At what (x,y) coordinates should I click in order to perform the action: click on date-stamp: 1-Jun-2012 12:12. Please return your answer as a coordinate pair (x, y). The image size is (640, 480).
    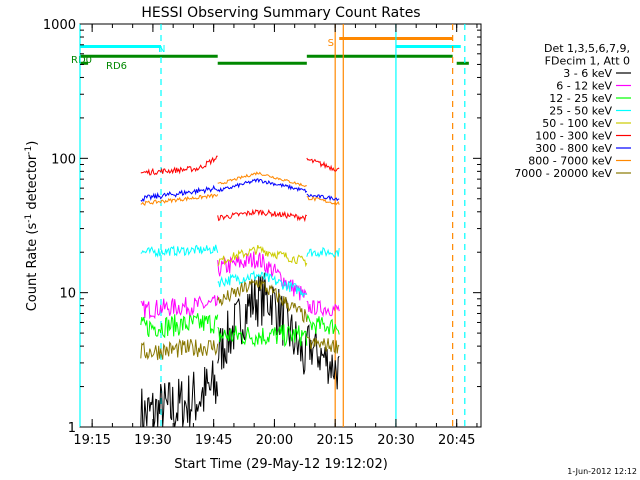
    Looking at the image, I should click on (602, 471).